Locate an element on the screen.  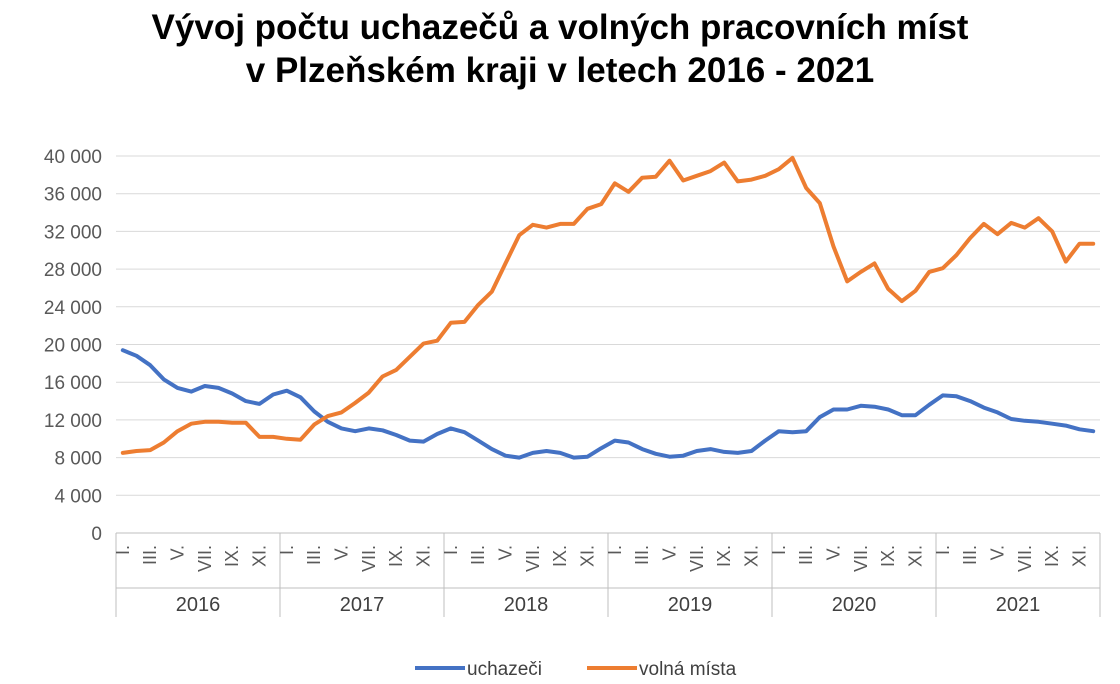
y-tick-label: 24 000 is located at coordinates (73, 308).